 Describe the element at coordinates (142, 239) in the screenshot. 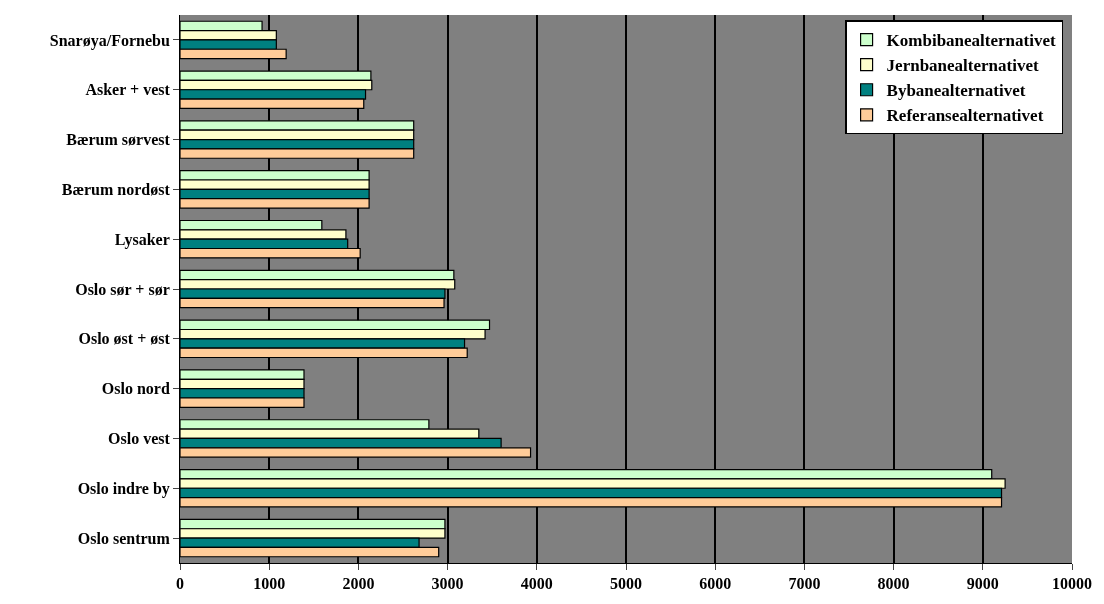

I see `y-tick-label: Lysaker` at that location.